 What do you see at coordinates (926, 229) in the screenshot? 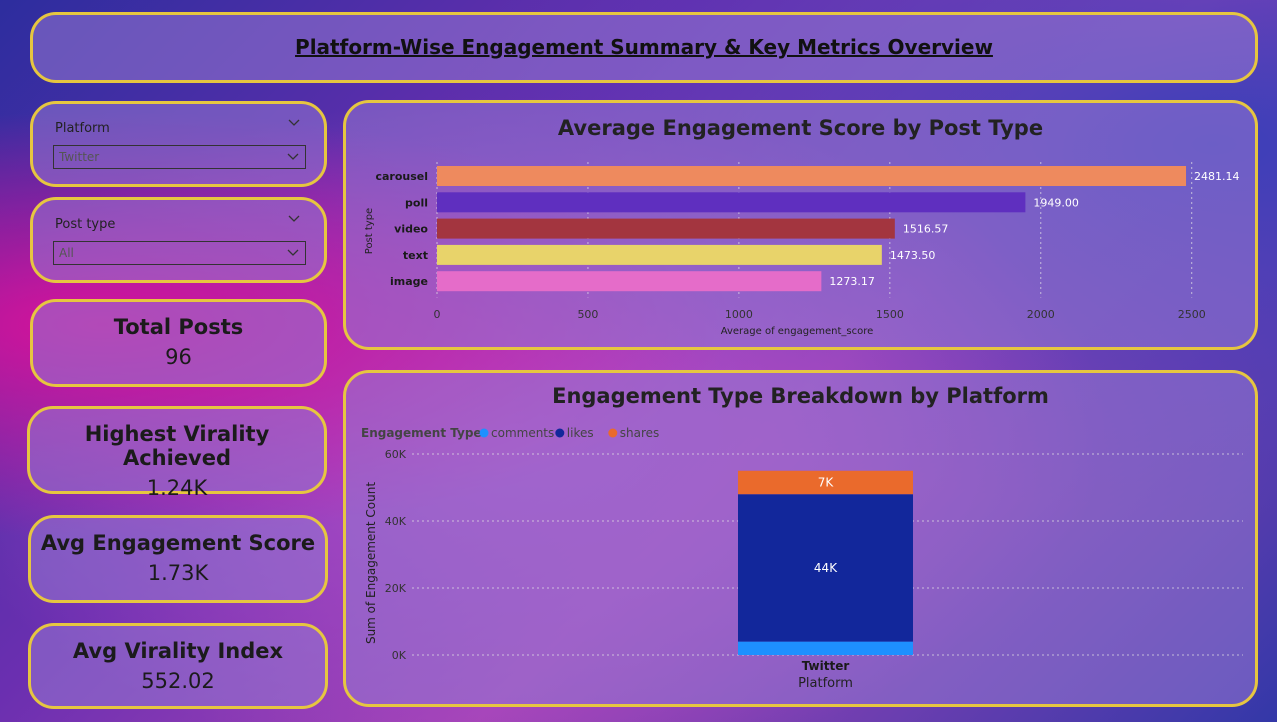
I see `data-label: 1516.57` at bounding box center [926, 229].